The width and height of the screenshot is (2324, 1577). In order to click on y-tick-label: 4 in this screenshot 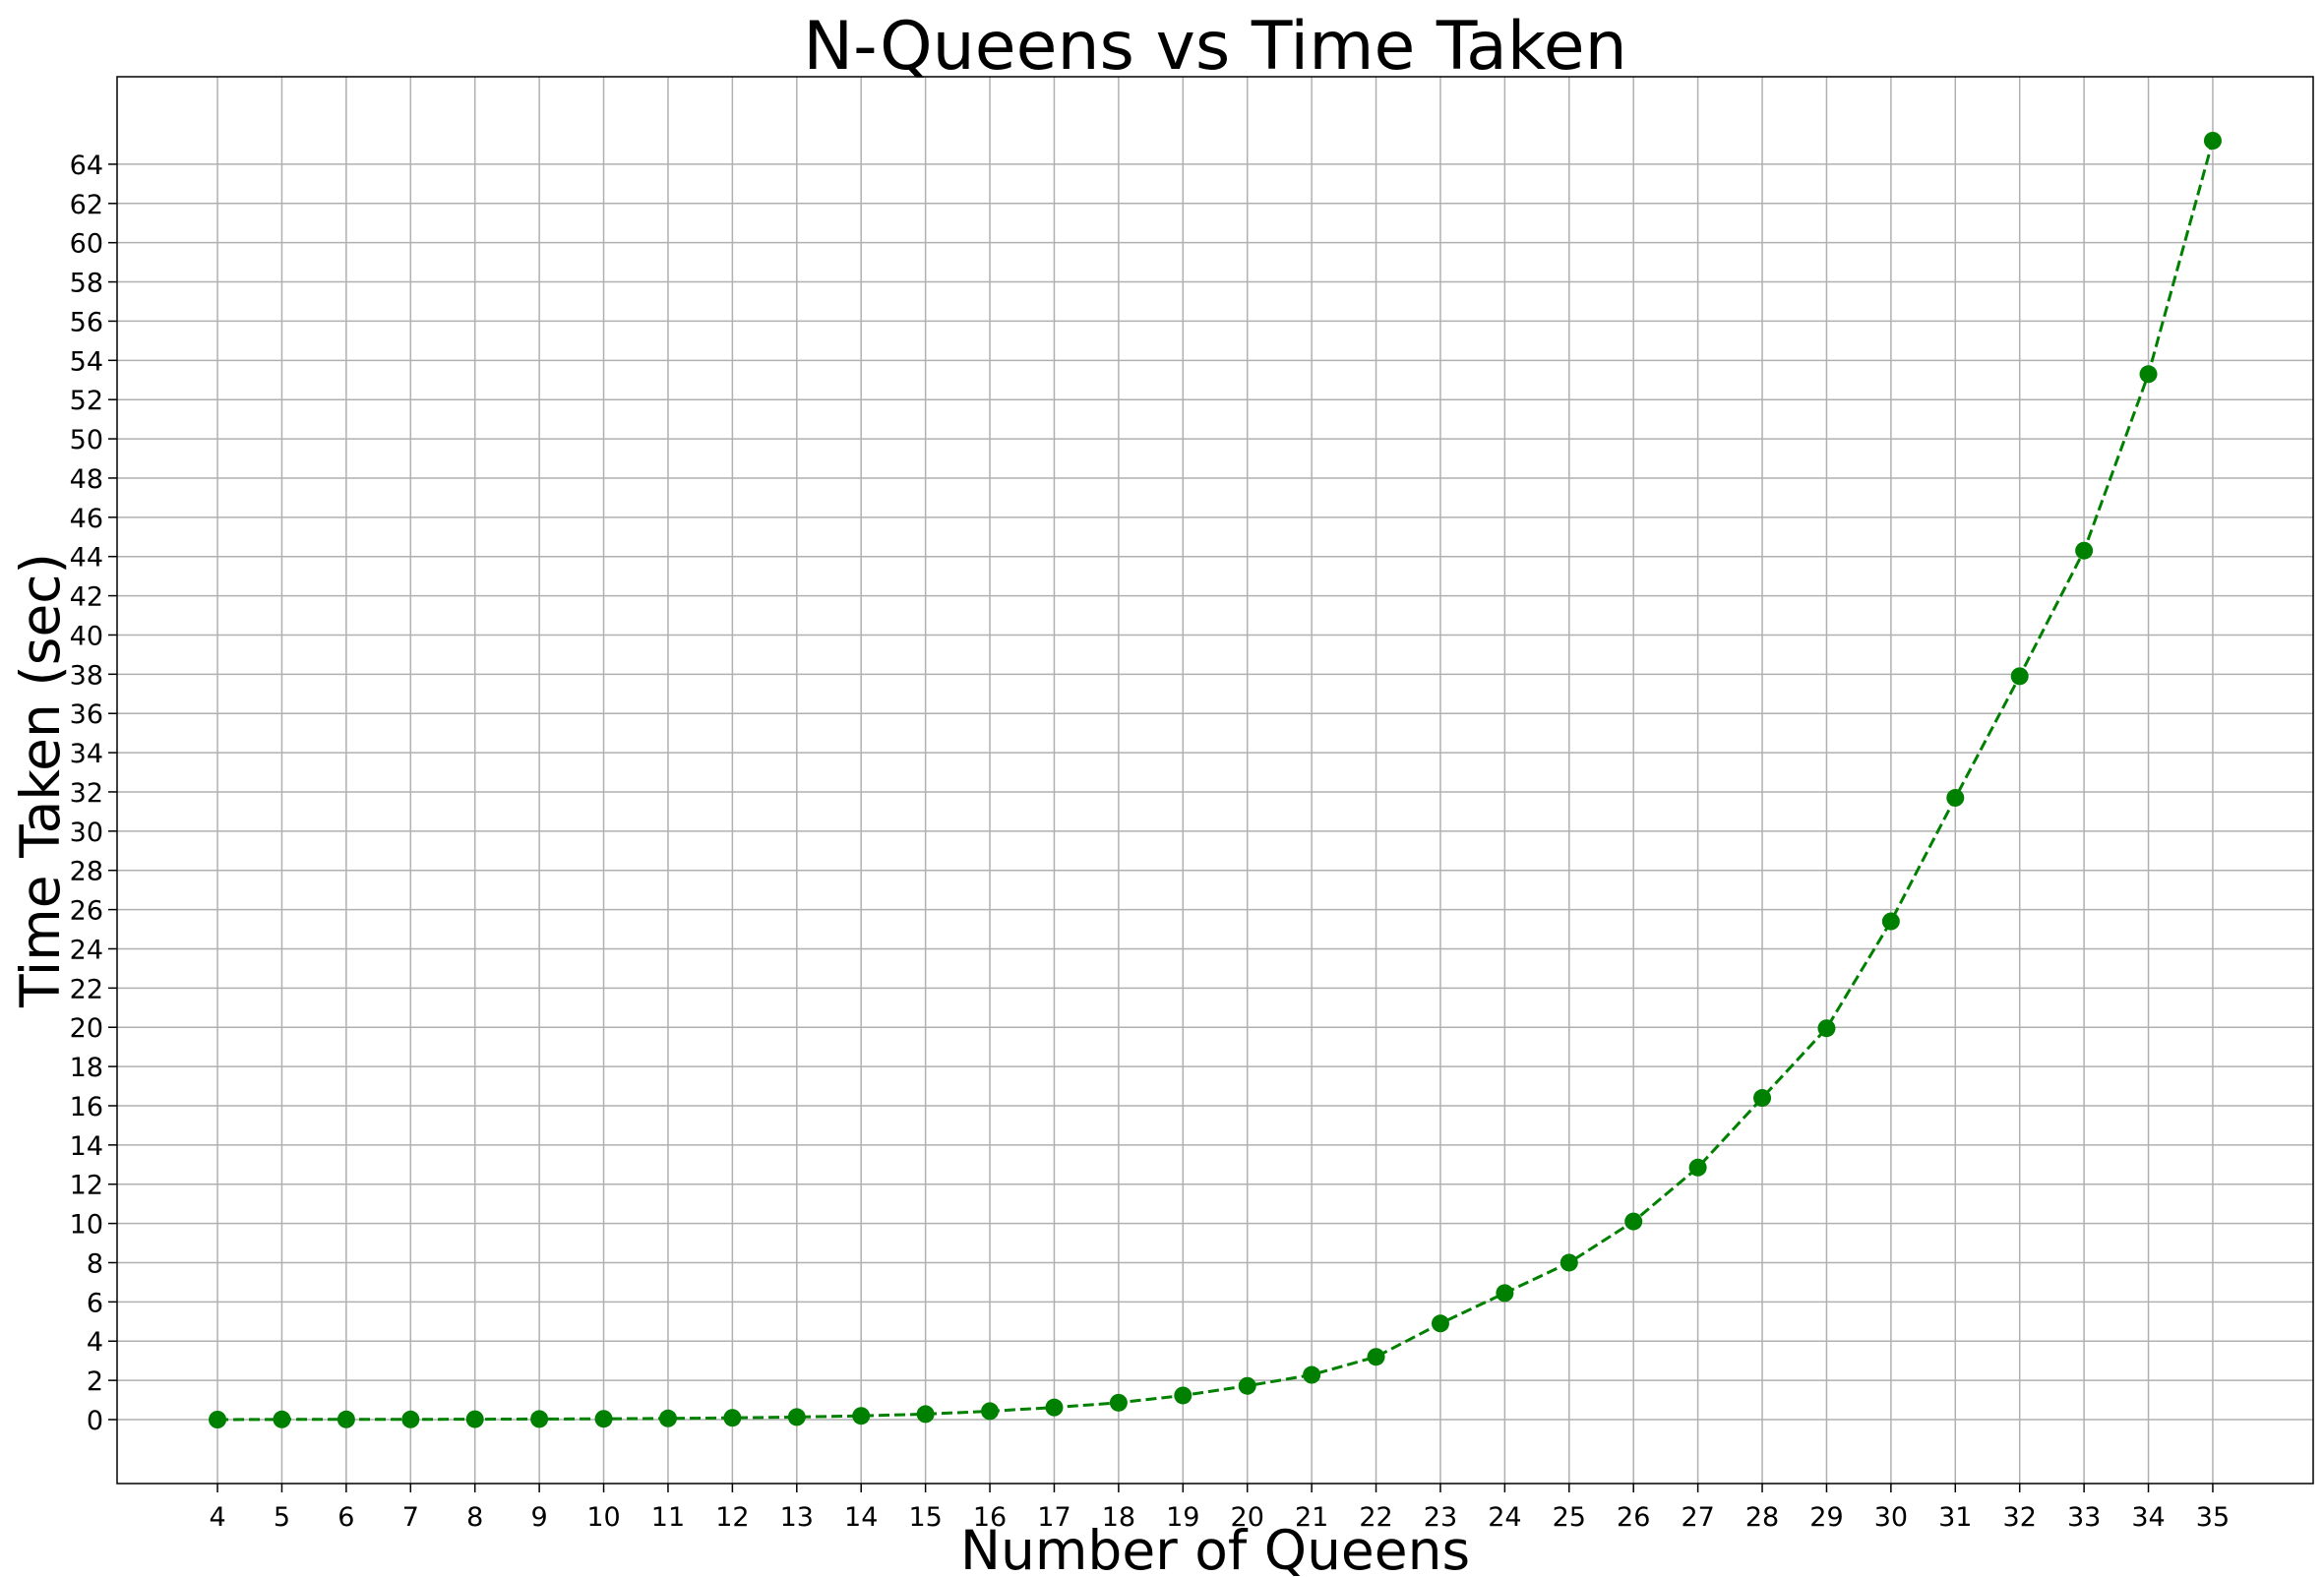, I will do `click(95, 1342)`.